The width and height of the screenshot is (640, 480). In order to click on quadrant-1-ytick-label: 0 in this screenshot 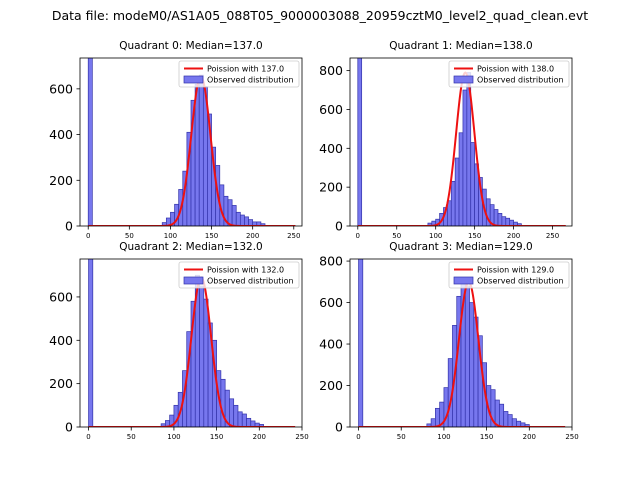, I will do `click(339, 226)`.